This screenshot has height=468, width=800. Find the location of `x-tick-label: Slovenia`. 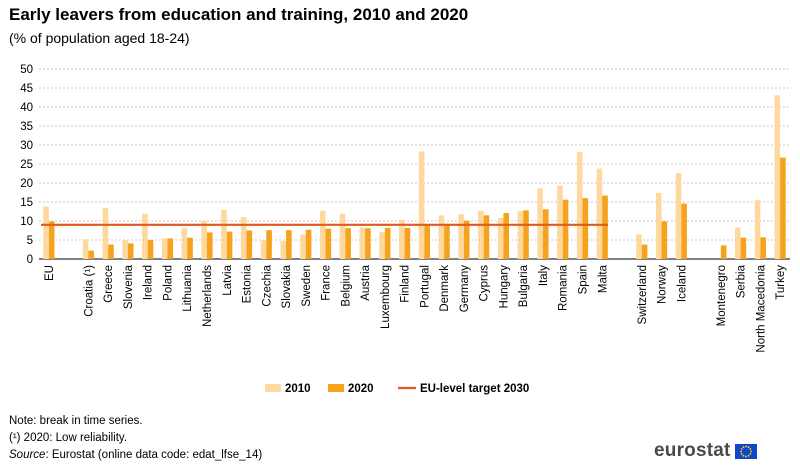

x-tick-label: Slovenia is located at coordinates (129, 286).